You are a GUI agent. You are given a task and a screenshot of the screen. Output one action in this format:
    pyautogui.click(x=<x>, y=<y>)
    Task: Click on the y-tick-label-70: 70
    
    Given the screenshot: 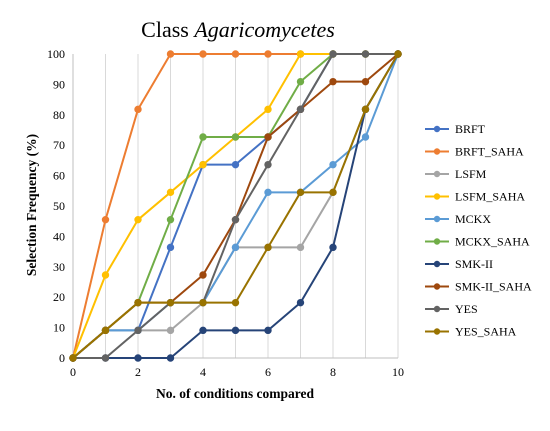 What is the action you would take?
    pyautogui.click(x=59, y=145)
    